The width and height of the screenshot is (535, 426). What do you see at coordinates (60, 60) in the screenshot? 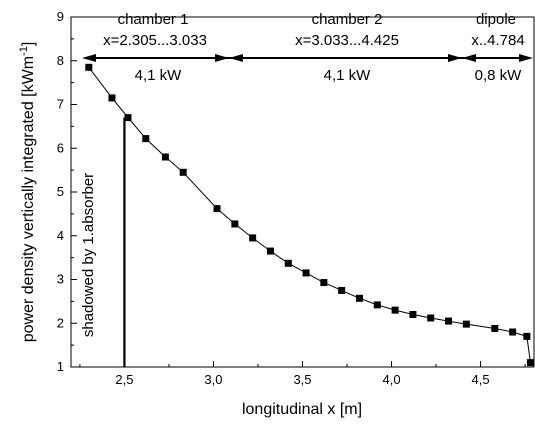
I see `y-tick-label: 8` at bounding box center [60, 60].